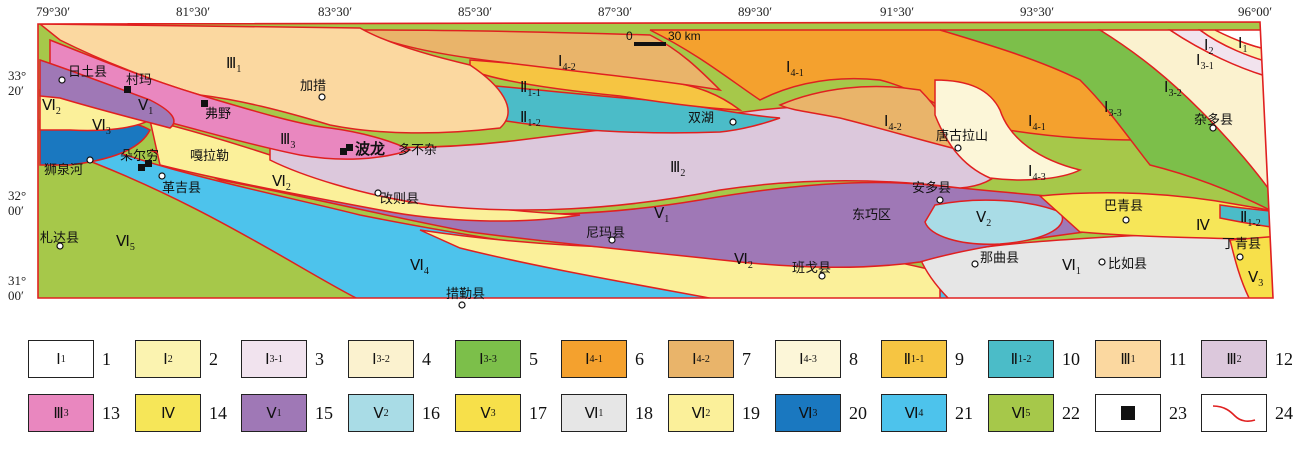 Image resolution: width=1304 pixels, height=451 pixels. I want to click on legend-number: 14, so click(218, 412).